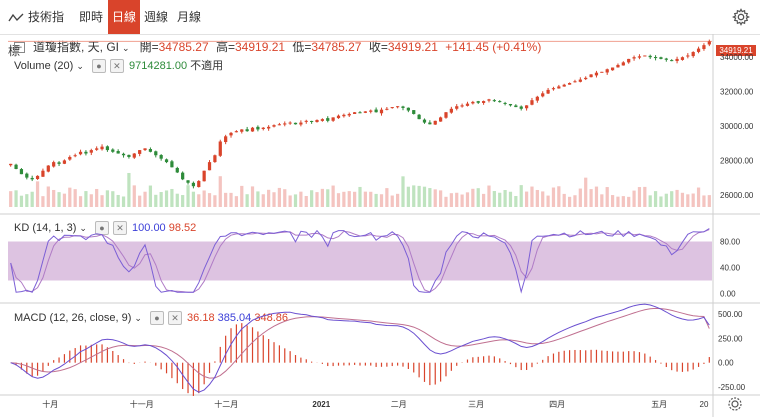 This screenshot has height=417, width=760. I want to click on x-axis-label: 三月, so click(476, 404).